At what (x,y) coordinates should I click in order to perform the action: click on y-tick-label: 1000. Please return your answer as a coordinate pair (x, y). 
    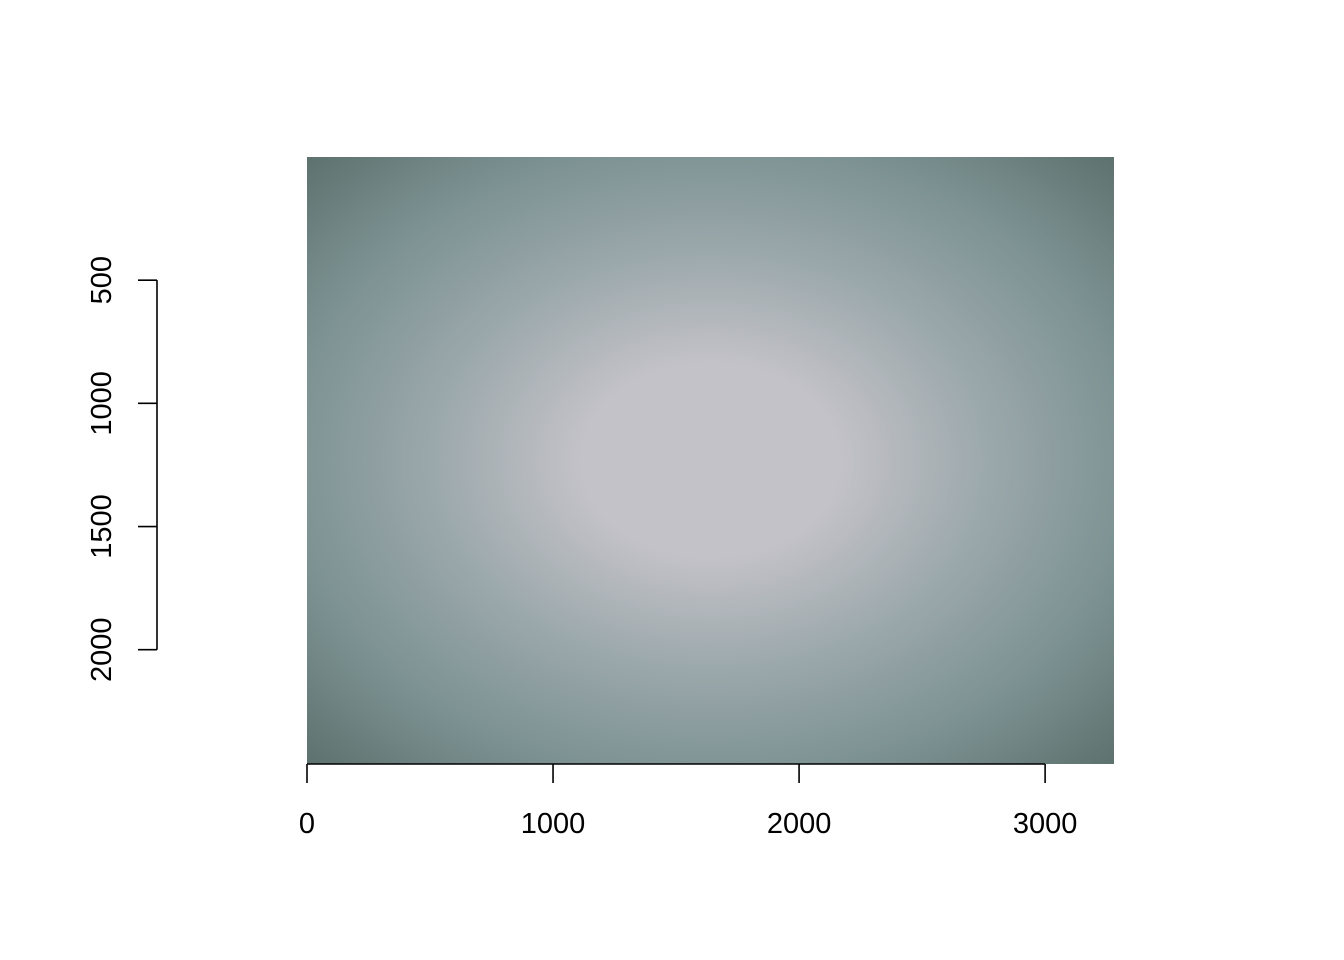
    Looking at the image, I should click on (102, 403).